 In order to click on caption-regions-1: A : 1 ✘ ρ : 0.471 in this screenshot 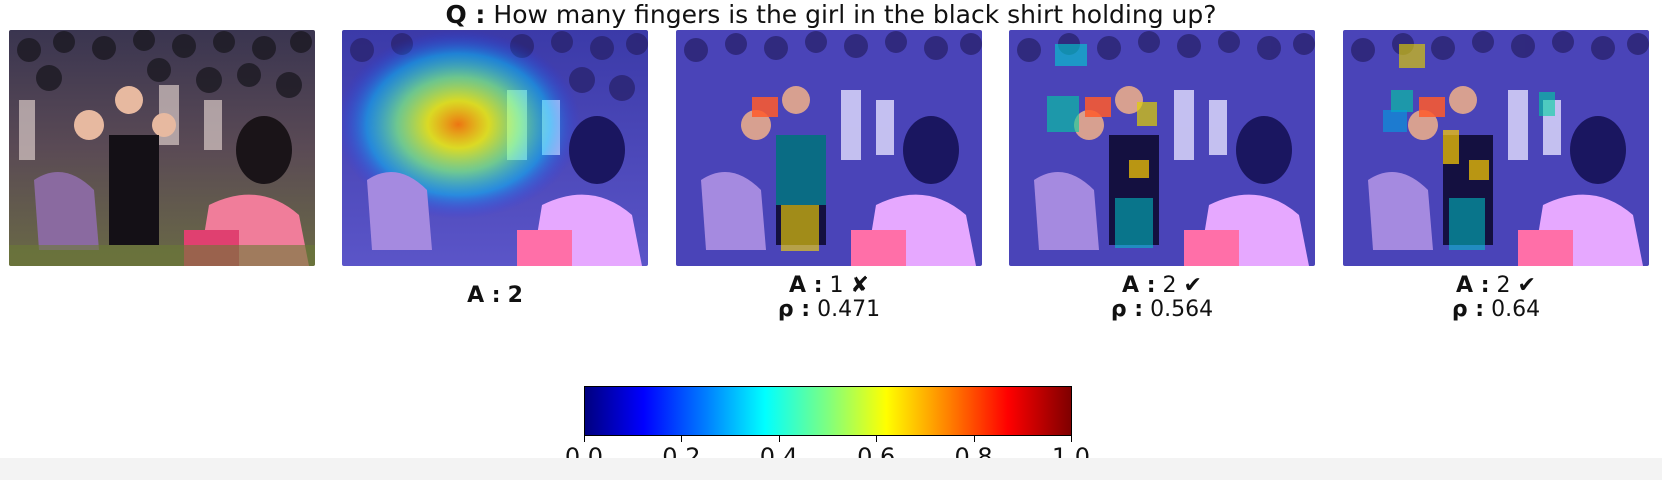, I will do `click(829, 298)`.